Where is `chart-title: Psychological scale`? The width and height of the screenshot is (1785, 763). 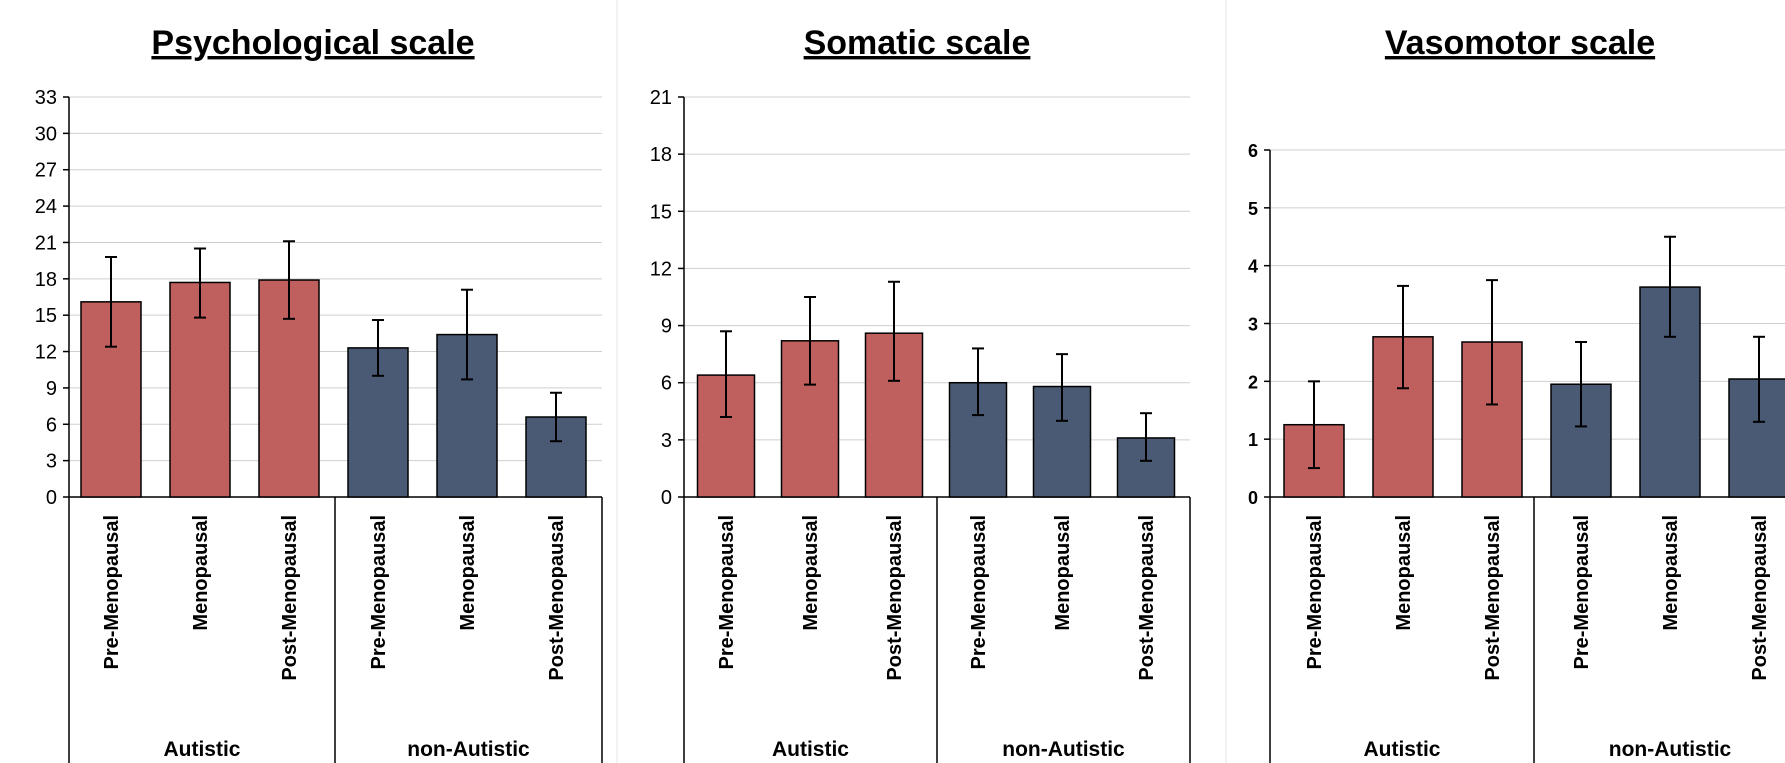
chart-title: Psychological scale is located at coordinates (312, 43).